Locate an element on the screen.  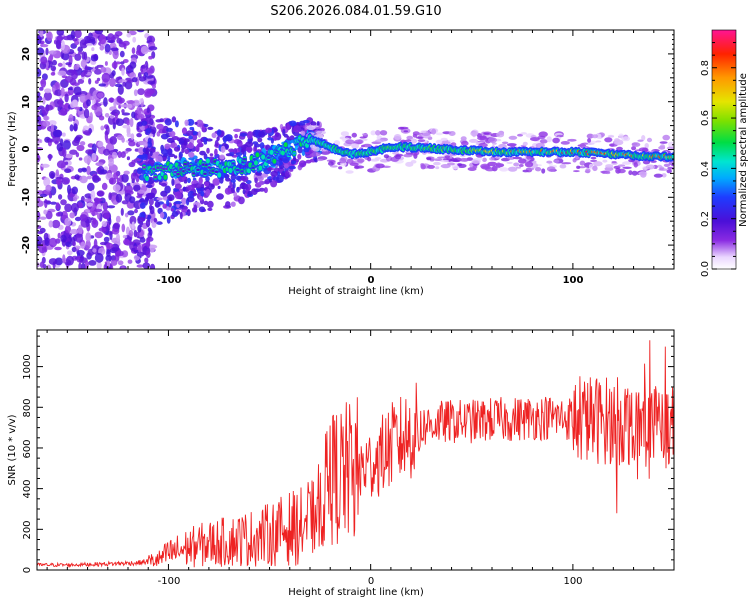
bottom-x-axis-label: Height of straight line (km) is located at coordinates (356, 592).